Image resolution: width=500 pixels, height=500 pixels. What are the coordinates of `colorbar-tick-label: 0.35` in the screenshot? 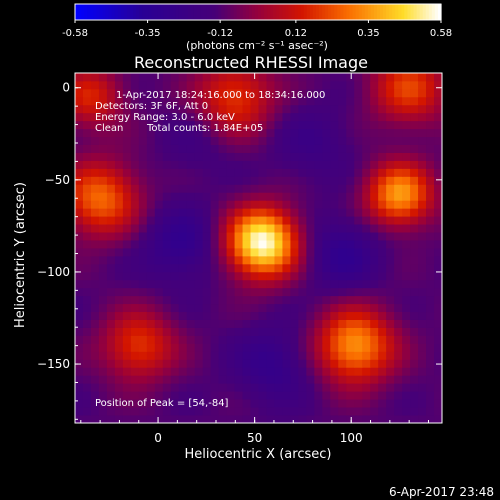 It's located at (368, 33).